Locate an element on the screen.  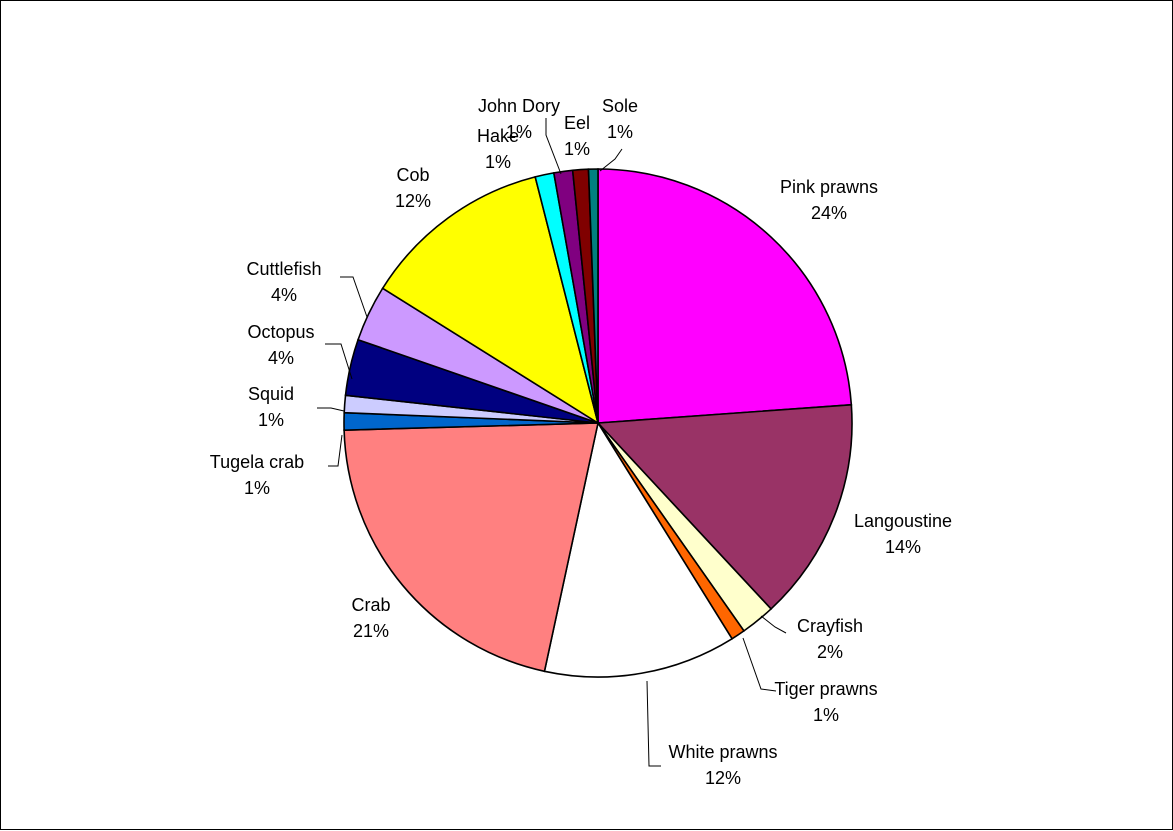
slice-label-crab: Crab 21% is located at coordinates (370, 618).